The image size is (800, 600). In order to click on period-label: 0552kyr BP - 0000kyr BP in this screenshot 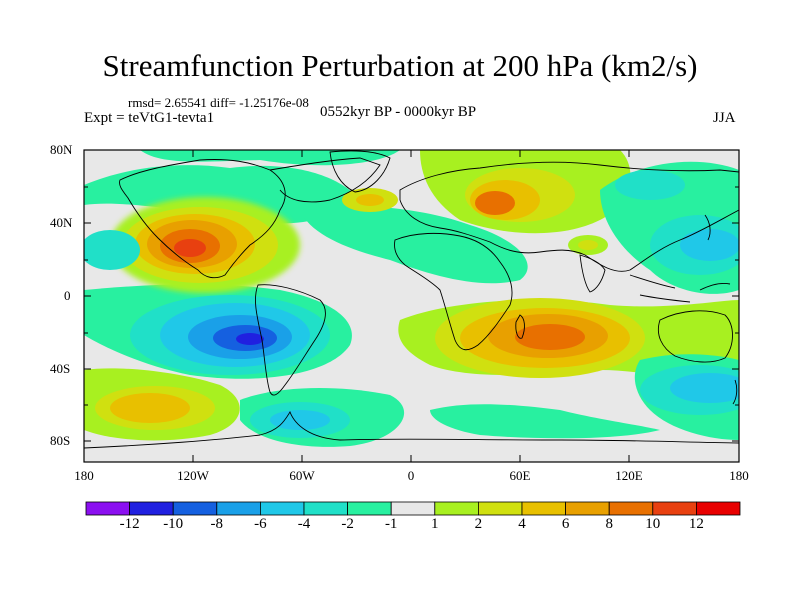, I will do `click(398, 112)`.